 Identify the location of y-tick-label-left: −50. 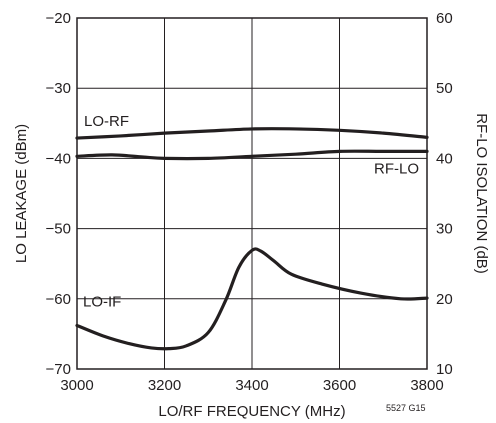
(58, 229).